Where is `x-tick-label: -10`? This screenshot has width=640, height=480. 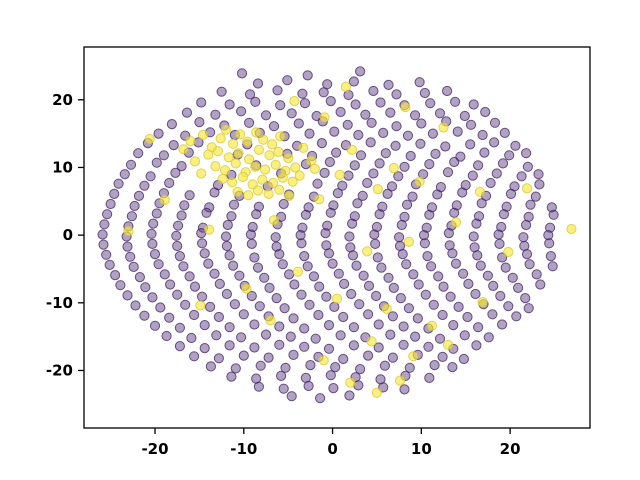
x-tick-label: -10 is located at coordinates (243, 449).